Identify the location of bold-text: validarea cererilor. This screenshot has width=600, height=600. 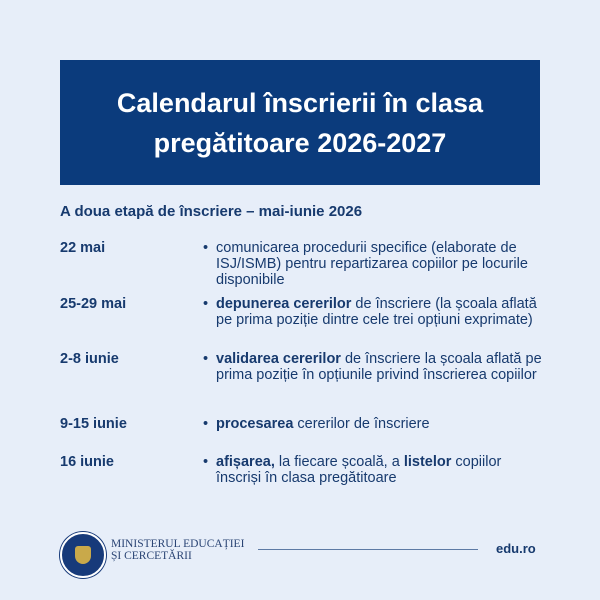
(278, 359).